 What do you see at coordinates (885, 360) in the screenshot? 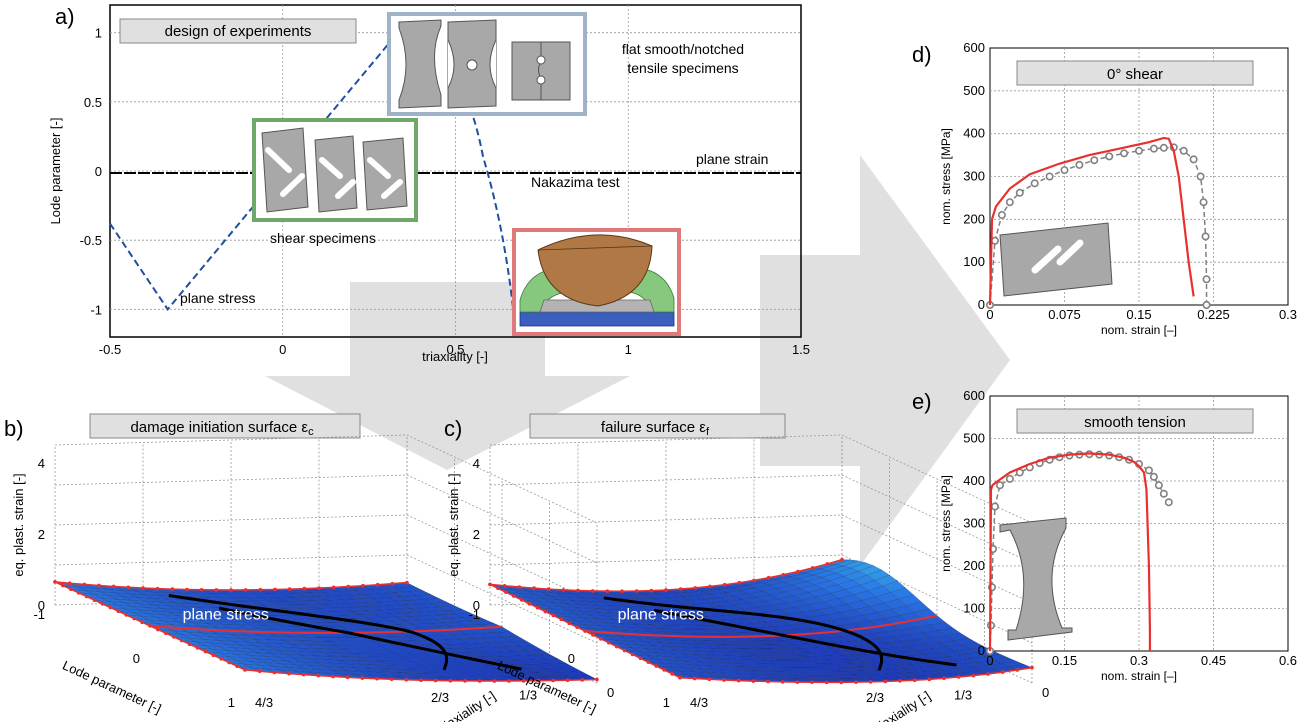
I see `arrow-right` at bounding box center [885, 360].